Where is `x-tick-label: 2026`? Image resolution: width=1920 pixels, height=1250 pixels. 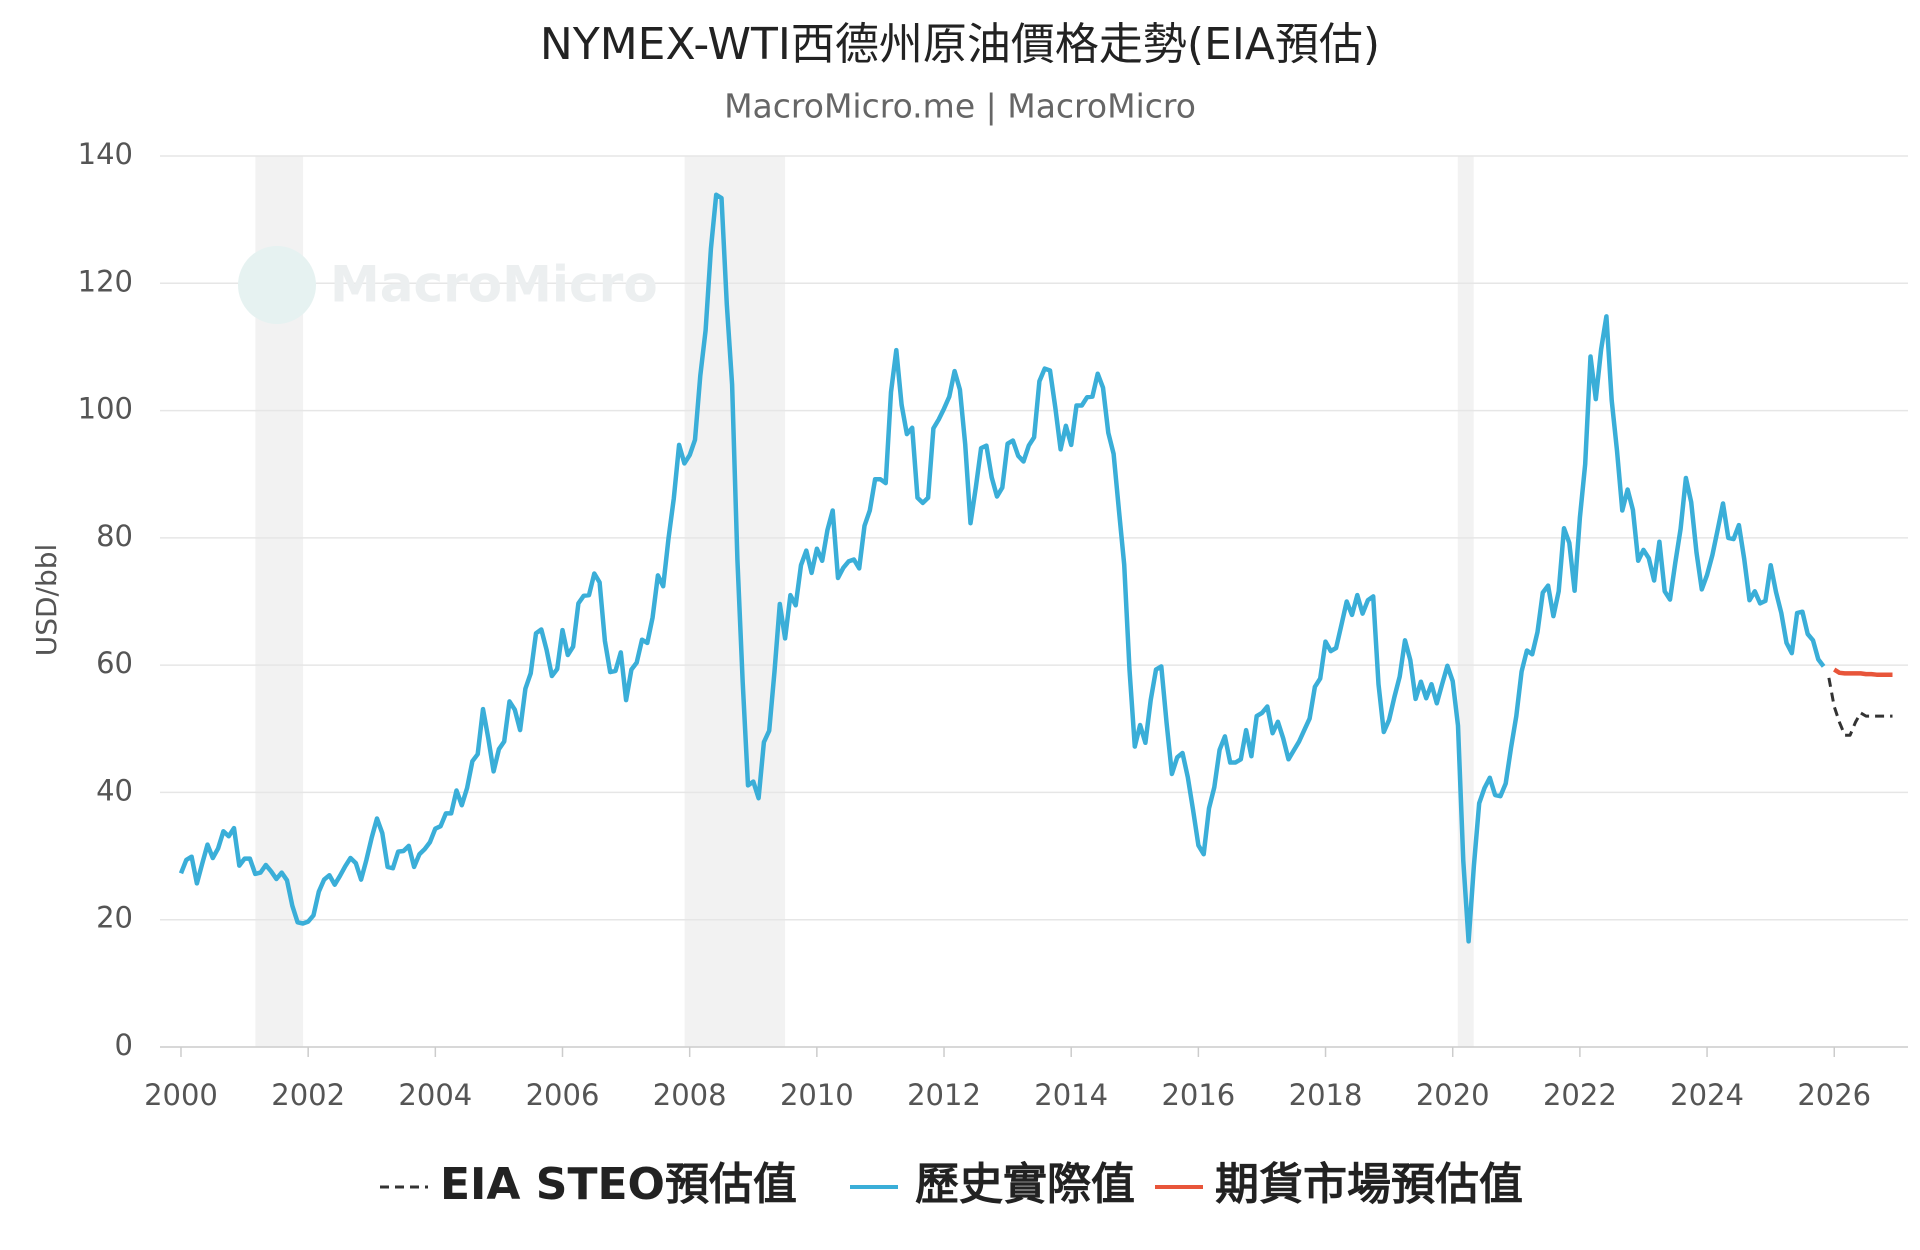
x-tick-label: 2026 is located at coordinates (1834, 1095).